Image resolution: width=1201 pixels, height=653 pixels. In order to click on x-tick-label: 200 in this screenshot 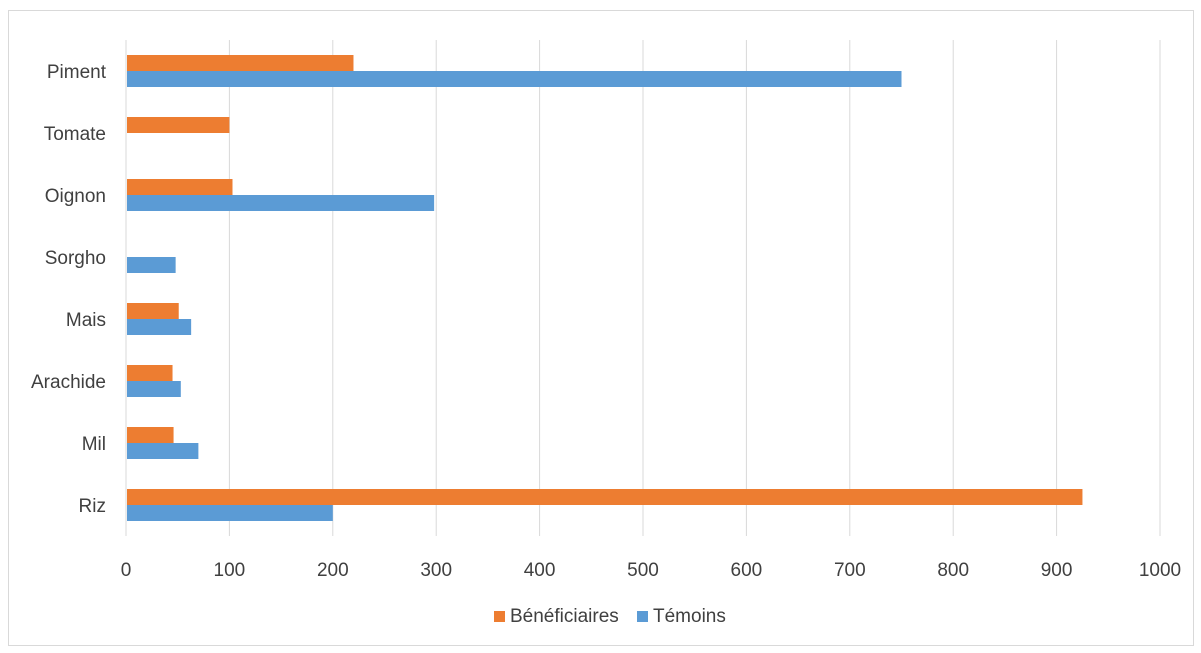, I will do `click(333, 570)`.